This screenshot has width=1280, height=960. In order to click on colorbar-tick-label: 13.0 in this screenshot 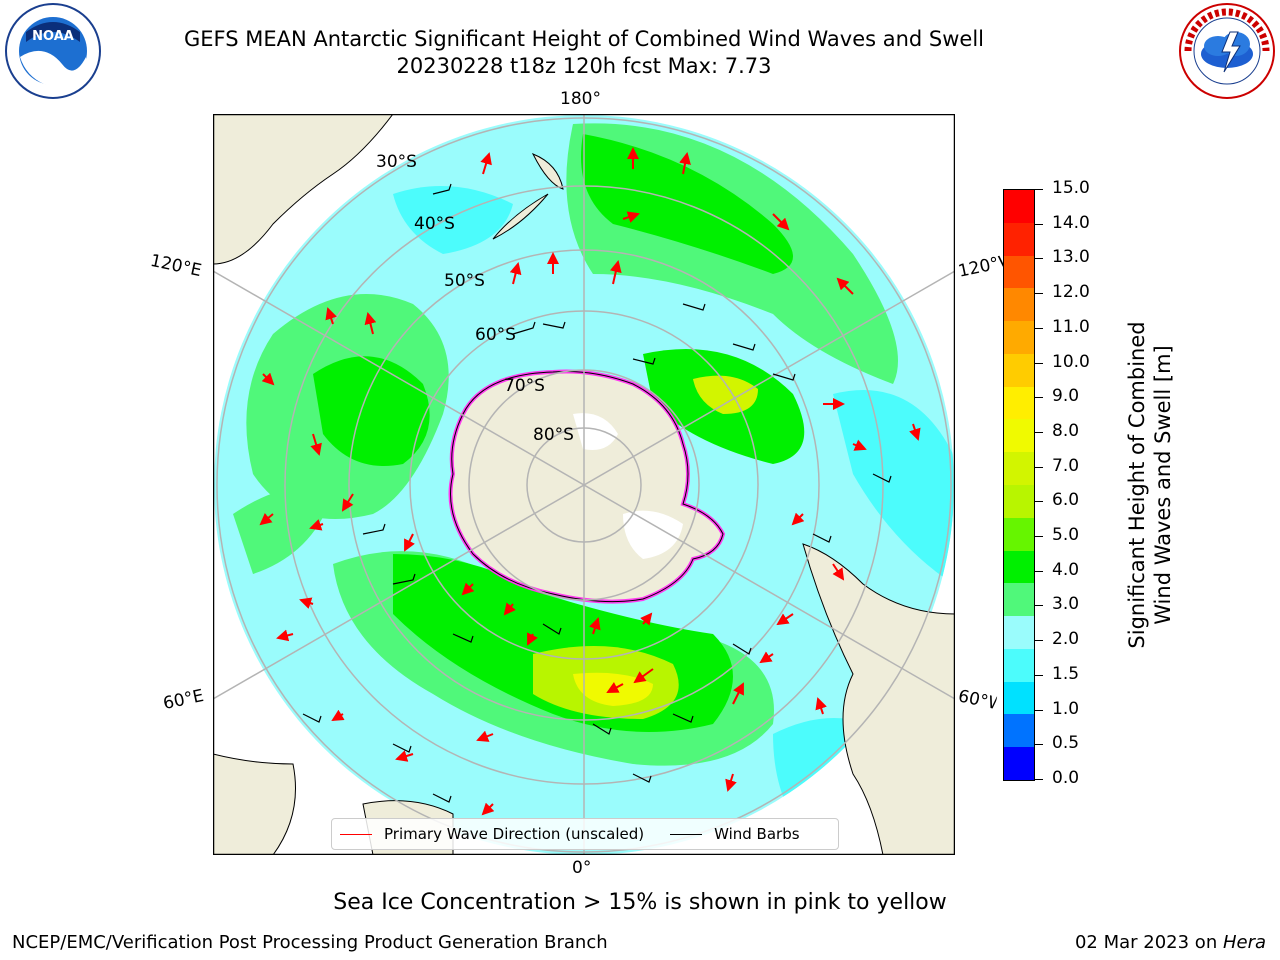, I will do `click(1071, 257)`.